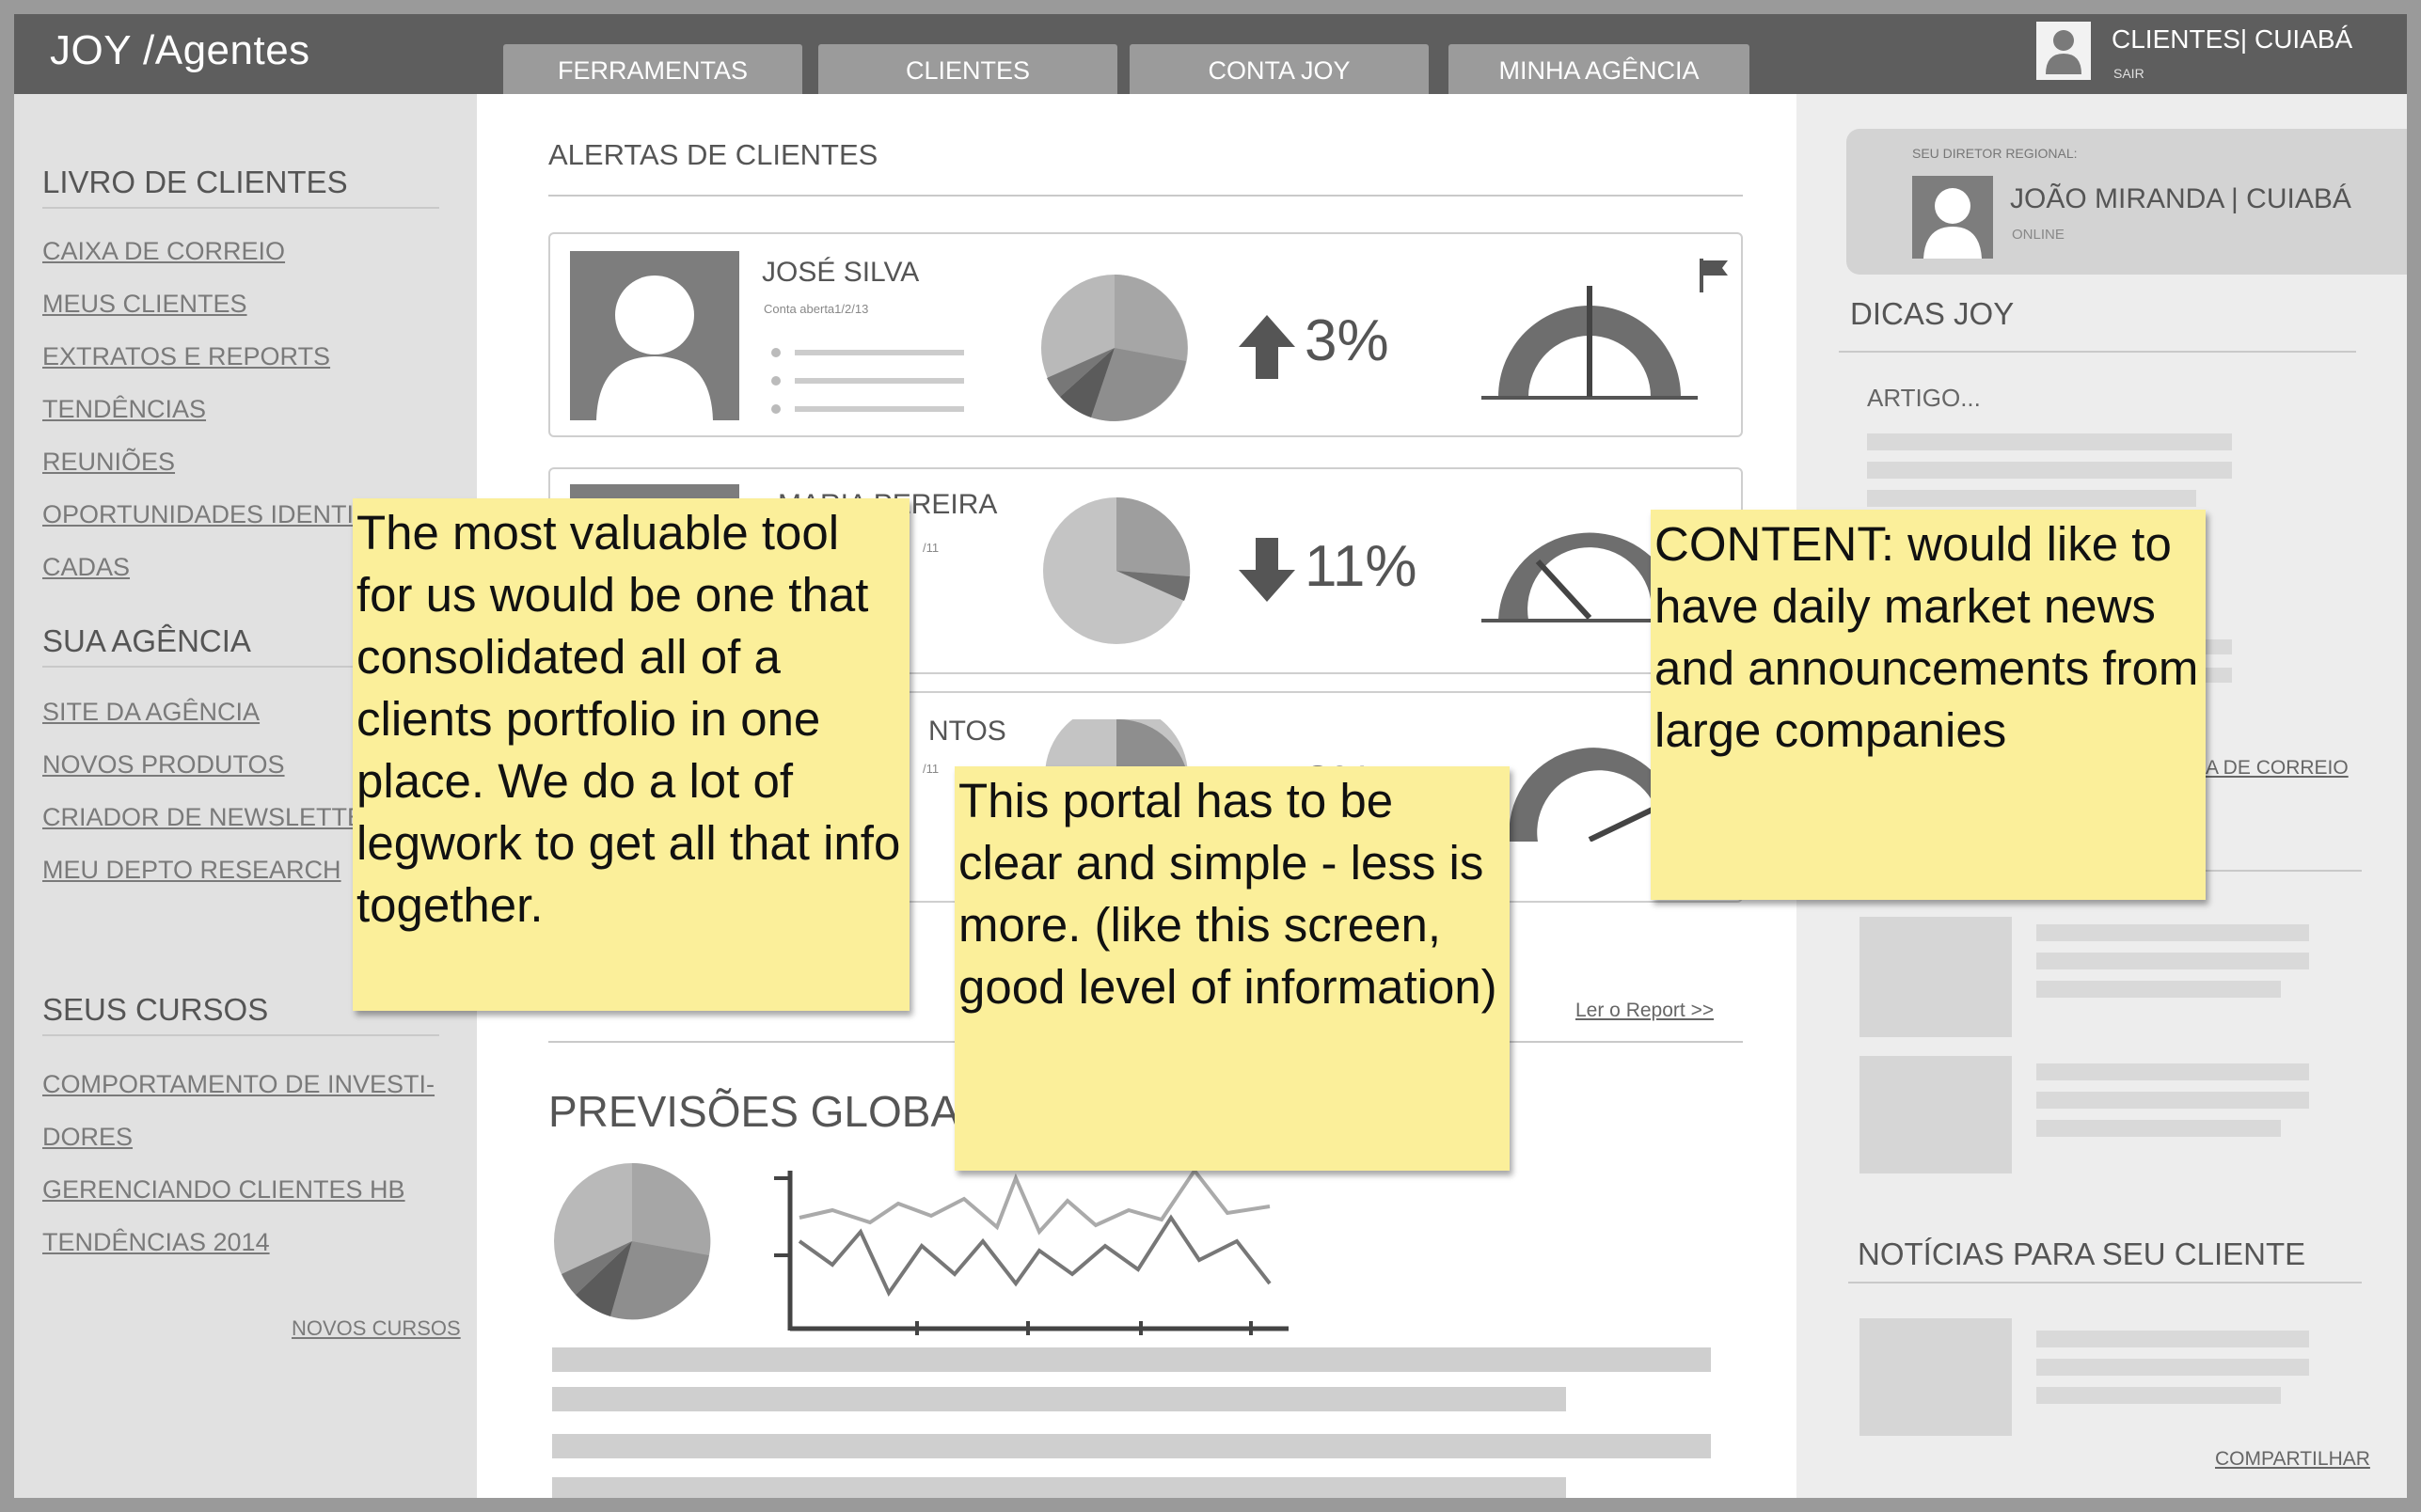 Image resolution: width=2421 pixels, height=1512 pixels. I want to click on read-report-link: Ler o Report >>, so click(1645, 1010).